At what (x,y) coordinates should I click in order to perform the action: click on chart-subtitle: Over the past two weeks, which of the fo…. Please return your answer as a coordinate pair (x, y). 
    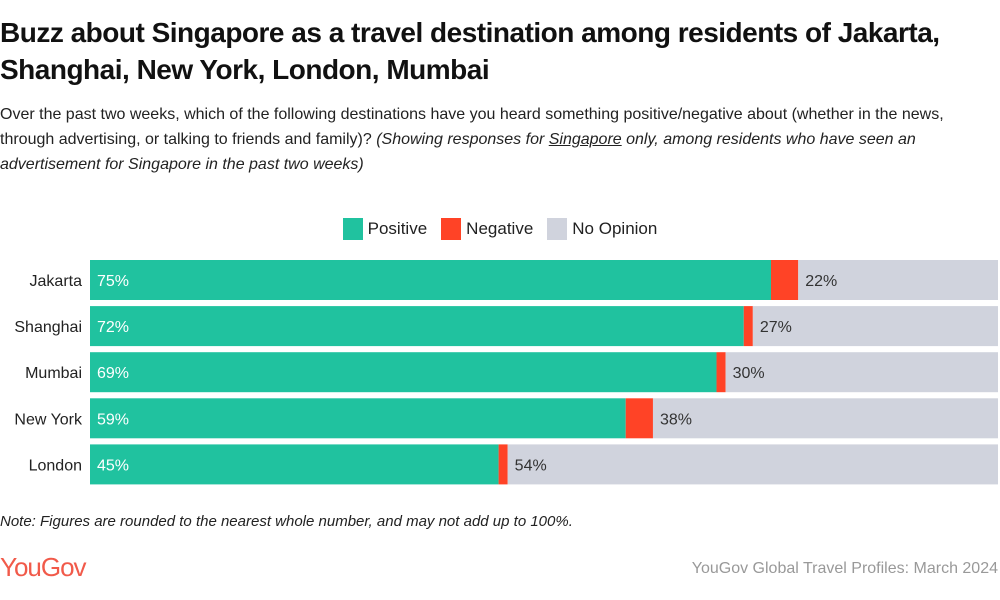
    Looking at the image, I should click on (497, 139).